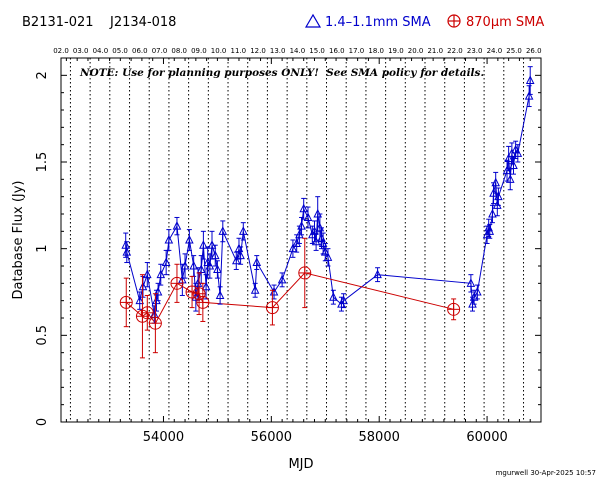 This screenshot has height=481, width=601. I want to click on y-axis-title: Database Flux (Jy), so click(18, 240).